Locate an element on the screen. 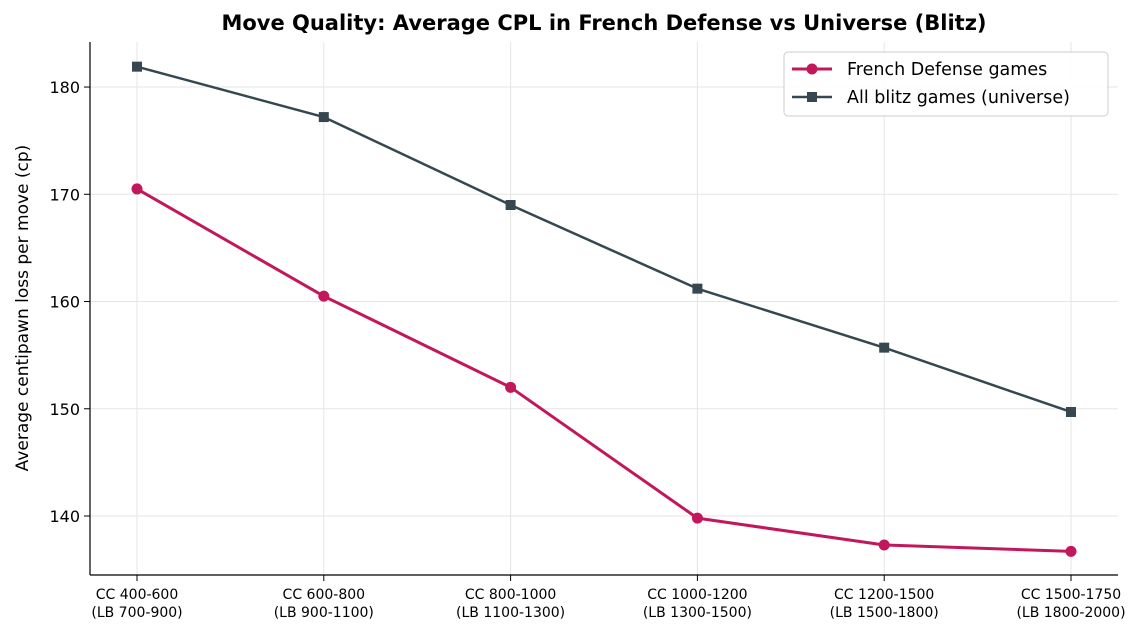 The height and width of the screenshot is (633, 1147). x-tick-label: (LB 1500-1800) is located at coordinates (884, 613).